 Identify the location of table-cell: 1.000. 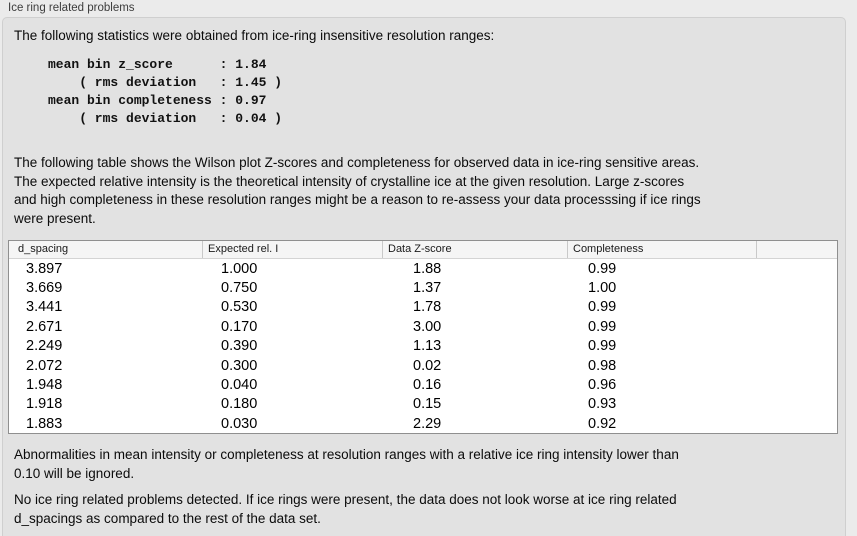
(239, 268).